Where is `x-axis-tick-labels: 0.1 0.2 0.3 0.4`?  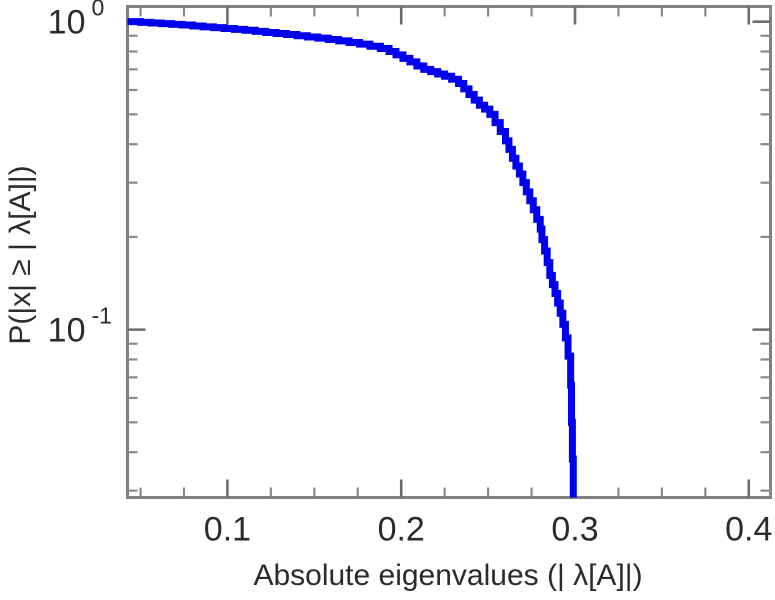
x-axis-tick-labels: 0.1 0.2 0.3 0.4 is located at coordinates (488, 530).